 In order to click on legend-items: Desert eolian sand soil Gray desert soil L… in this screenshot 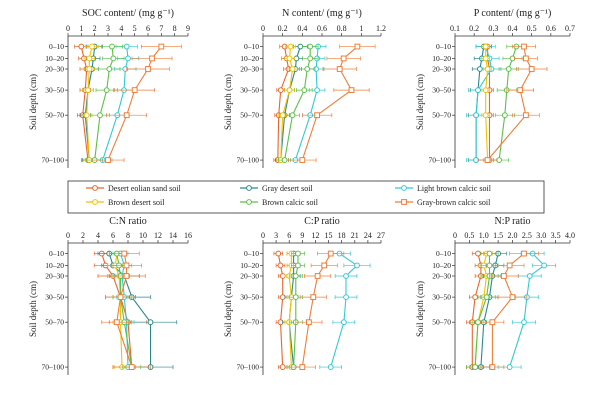, I will do `click(289, 195)`.